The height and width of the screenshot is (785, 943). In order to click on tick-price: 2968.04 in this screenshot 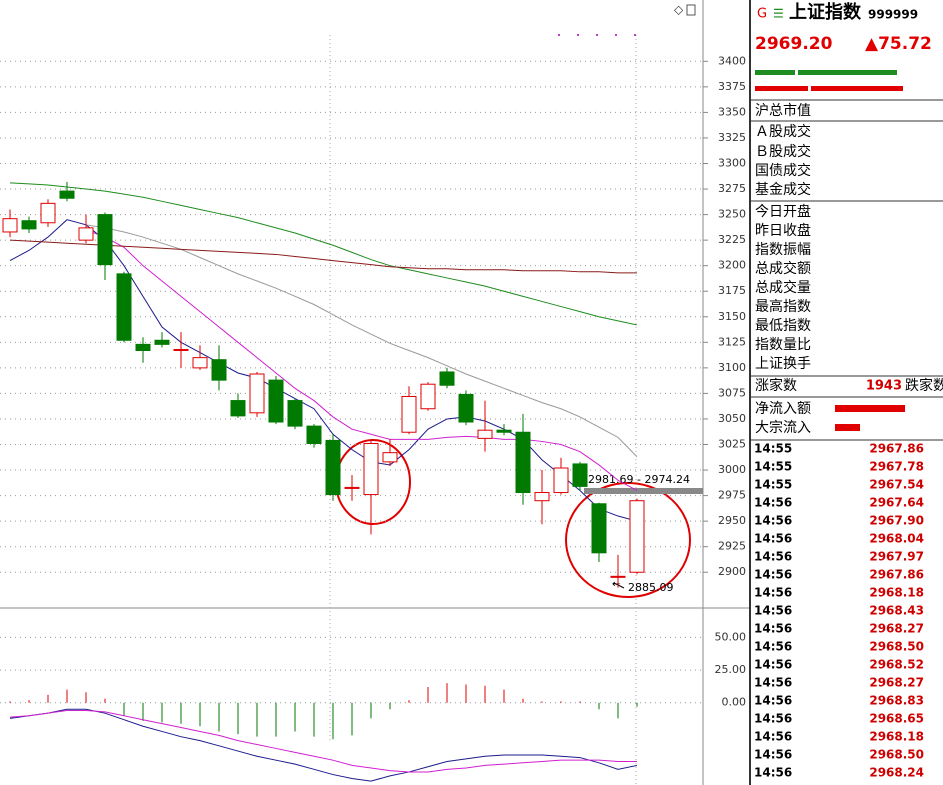, I will do `click(896, 539)`.